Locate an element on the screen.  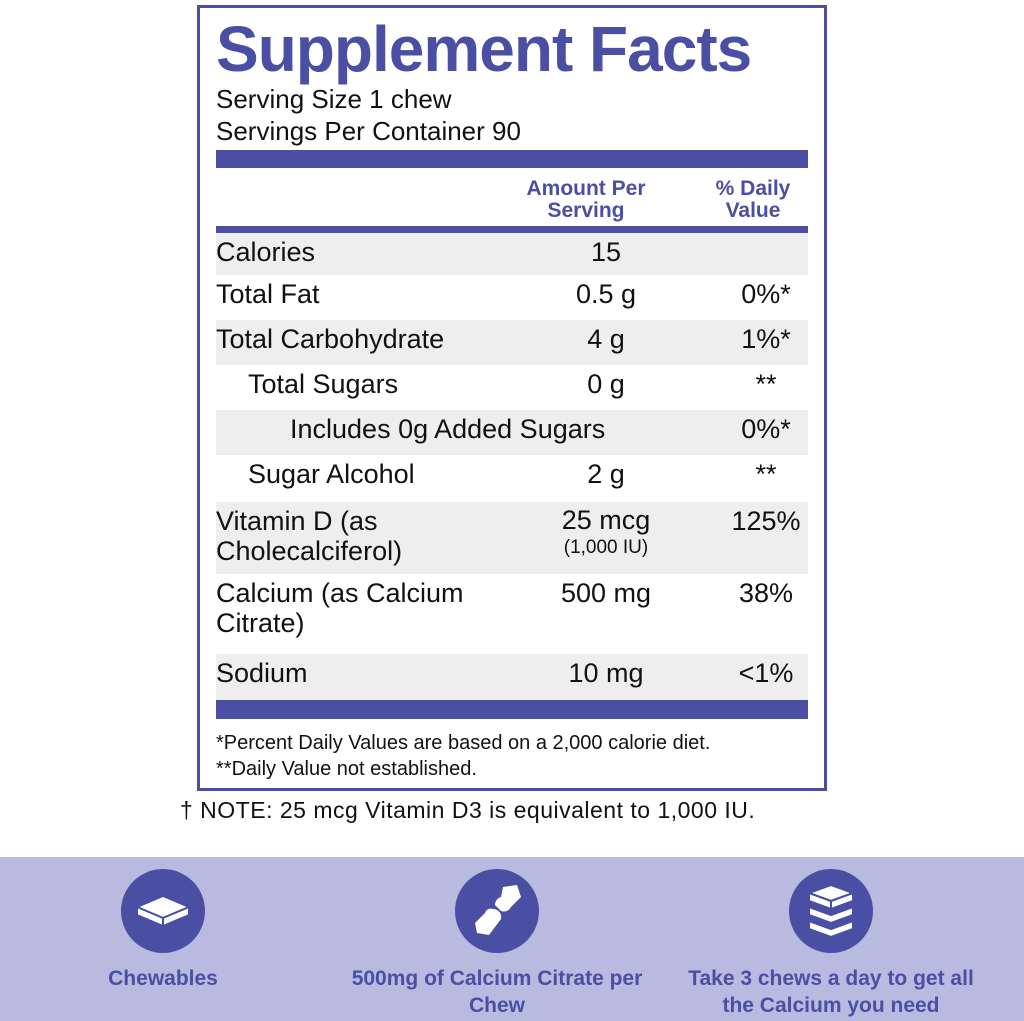
feature-label: Chewables is located at coordinates (163, 978).